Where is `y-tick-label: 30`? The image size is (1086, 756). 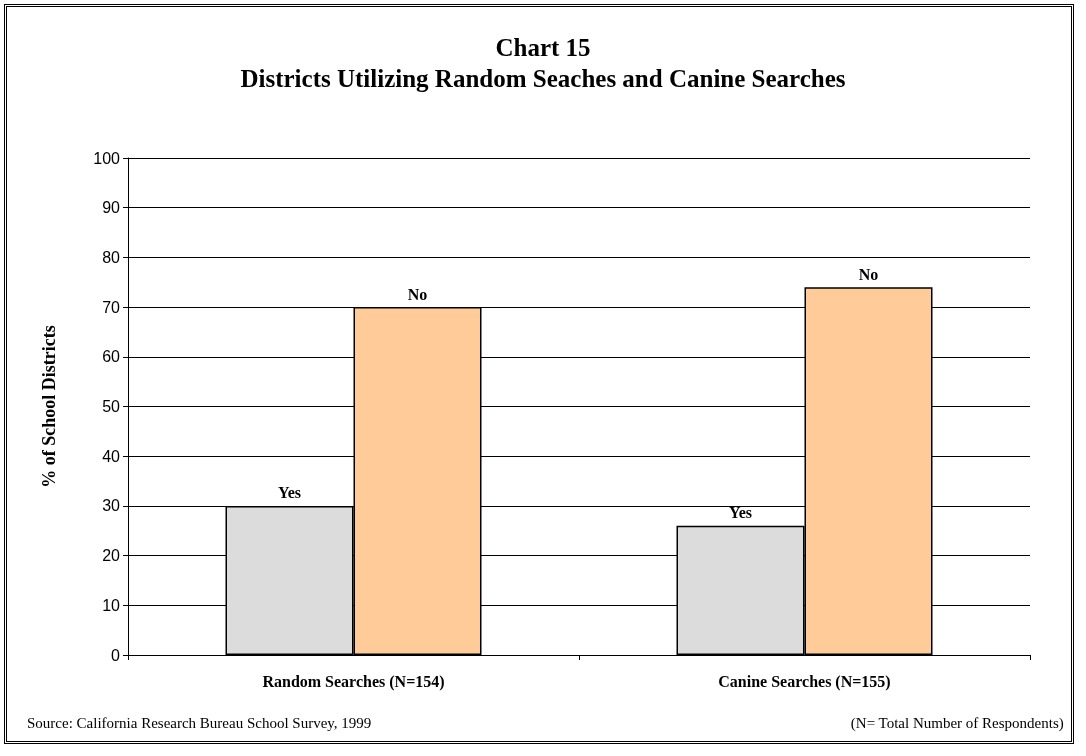
y-tick-label: 30 is located at coordinates (111, 506).